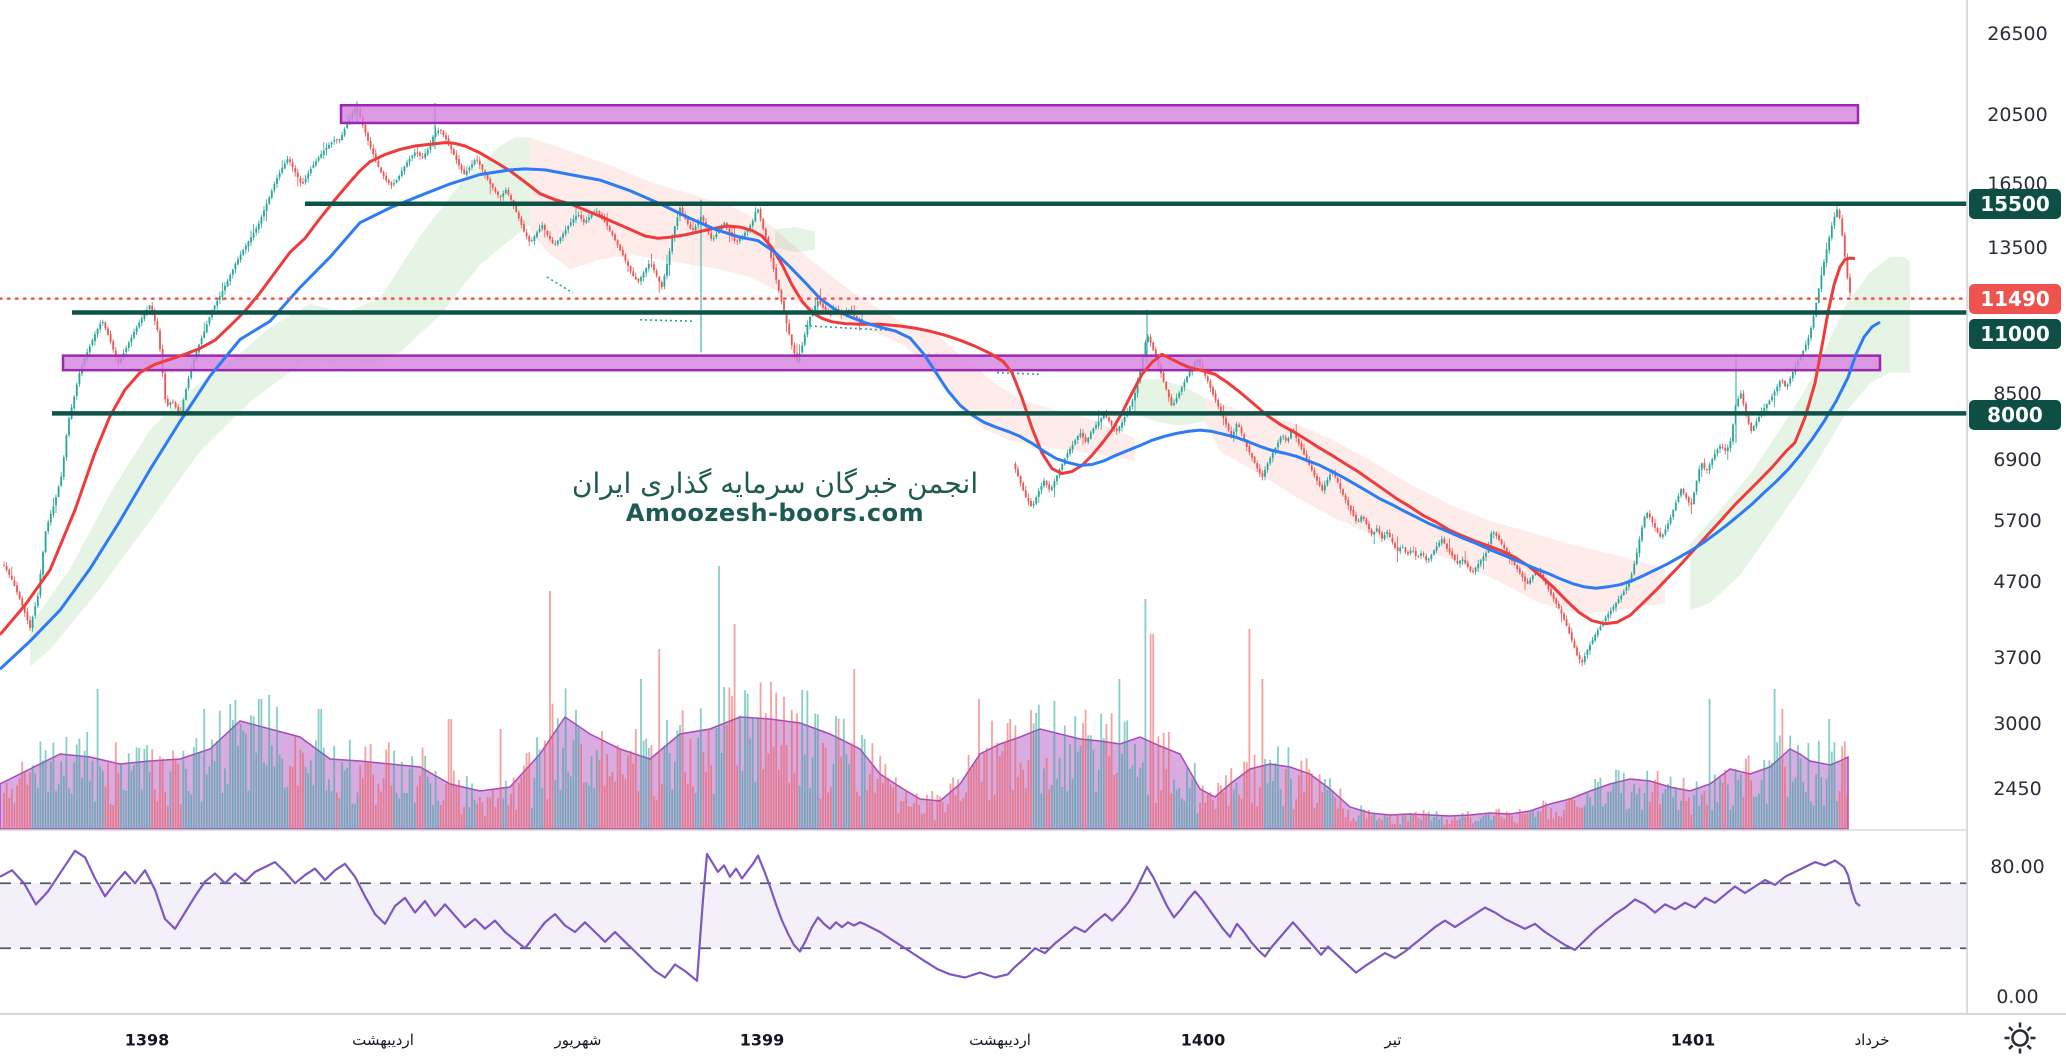  Describe the element at coordinates (2017, 724) in the screenshot. I see `price-tick: 3000` at that location.